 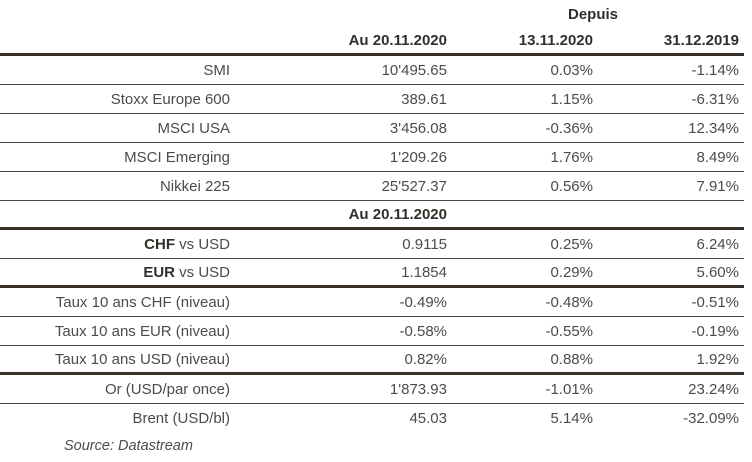 What do you see at coordinates (115, 128) in the screenshot?
I see `row-label: MSCI USA` at bounding box center [115, 128].